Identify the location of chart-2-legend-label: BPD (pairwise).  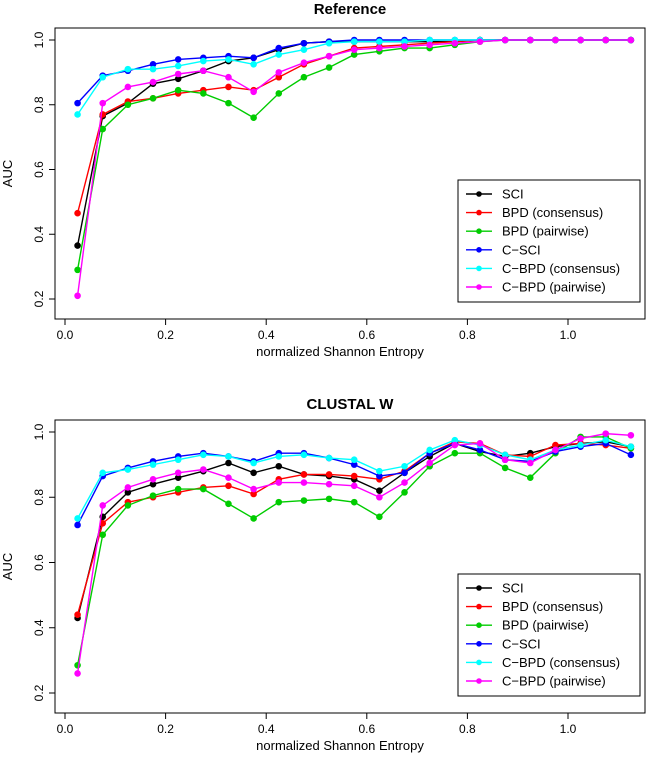
(545, 625).